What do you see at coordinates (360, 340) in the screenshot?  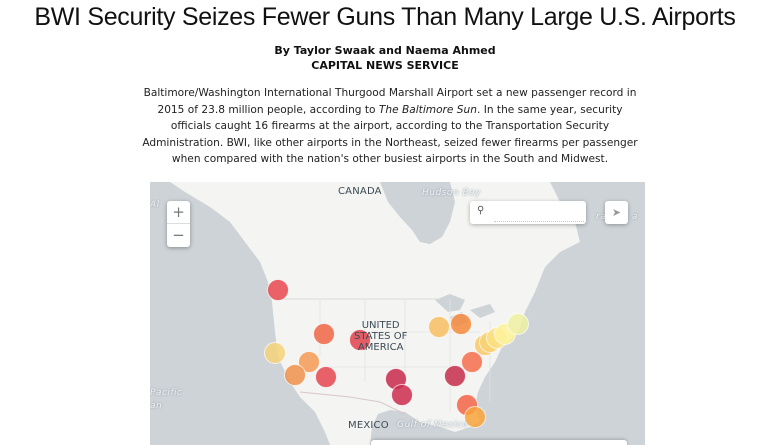 I see `airport-marker-denver` at bounding box center [360, 340].